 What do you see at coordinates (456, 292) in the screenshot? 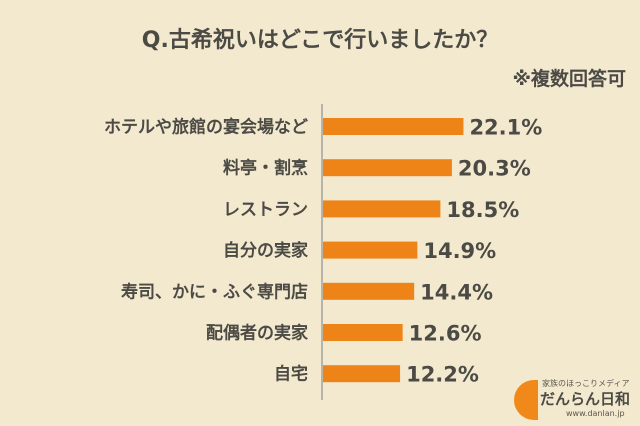
I see `value-label: 14.4%` at bounding box center [456, 292].